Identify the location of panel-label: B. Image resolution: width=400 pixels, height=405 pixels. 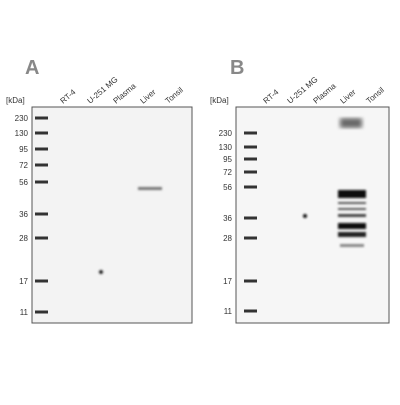
(237, 68).